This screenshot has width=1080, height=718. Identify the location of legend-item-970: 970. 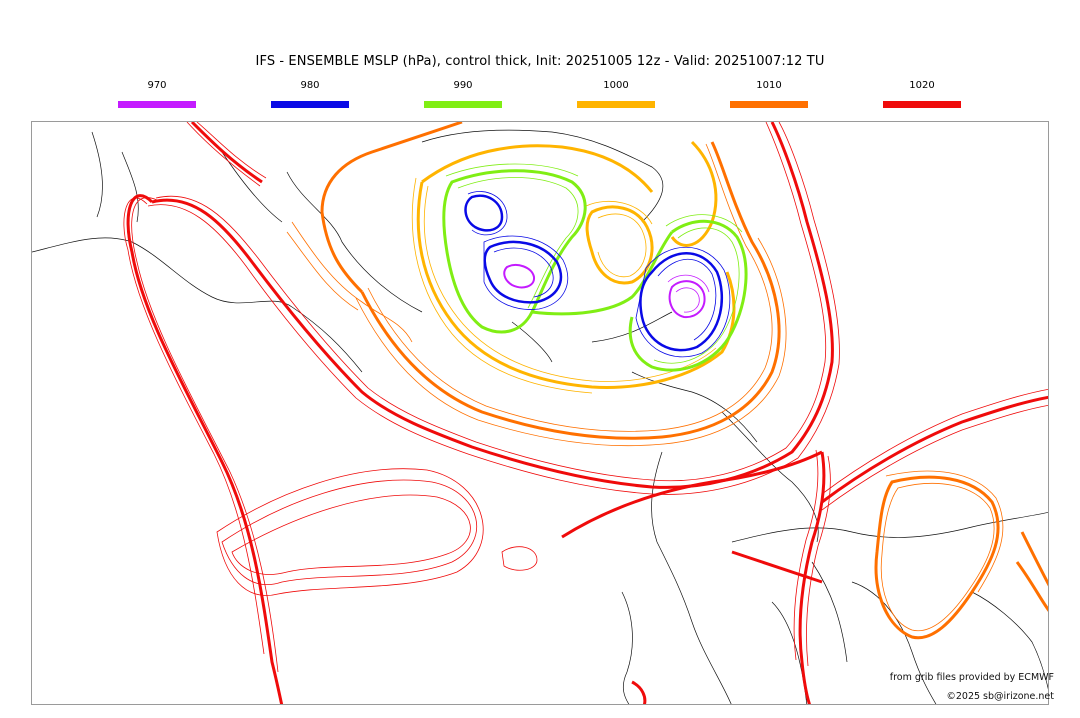
(157, 94).